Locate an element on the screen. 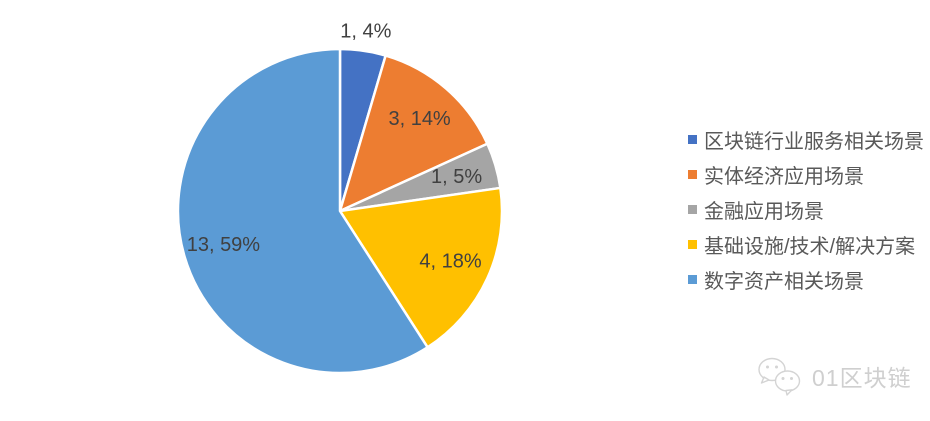  legend-label: 数字资产相关场景 is located at coordinates (784, 282).